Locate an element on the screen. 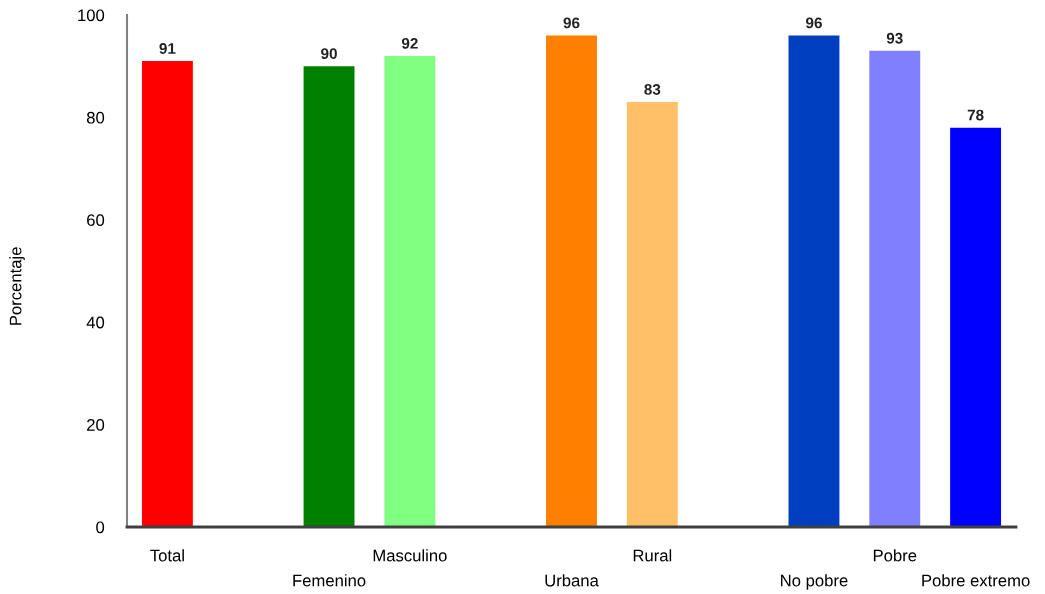 The height and width of the screenshot is (594, 1045). y-axis-title: Porcentaje is located at coordinates (17, 286).